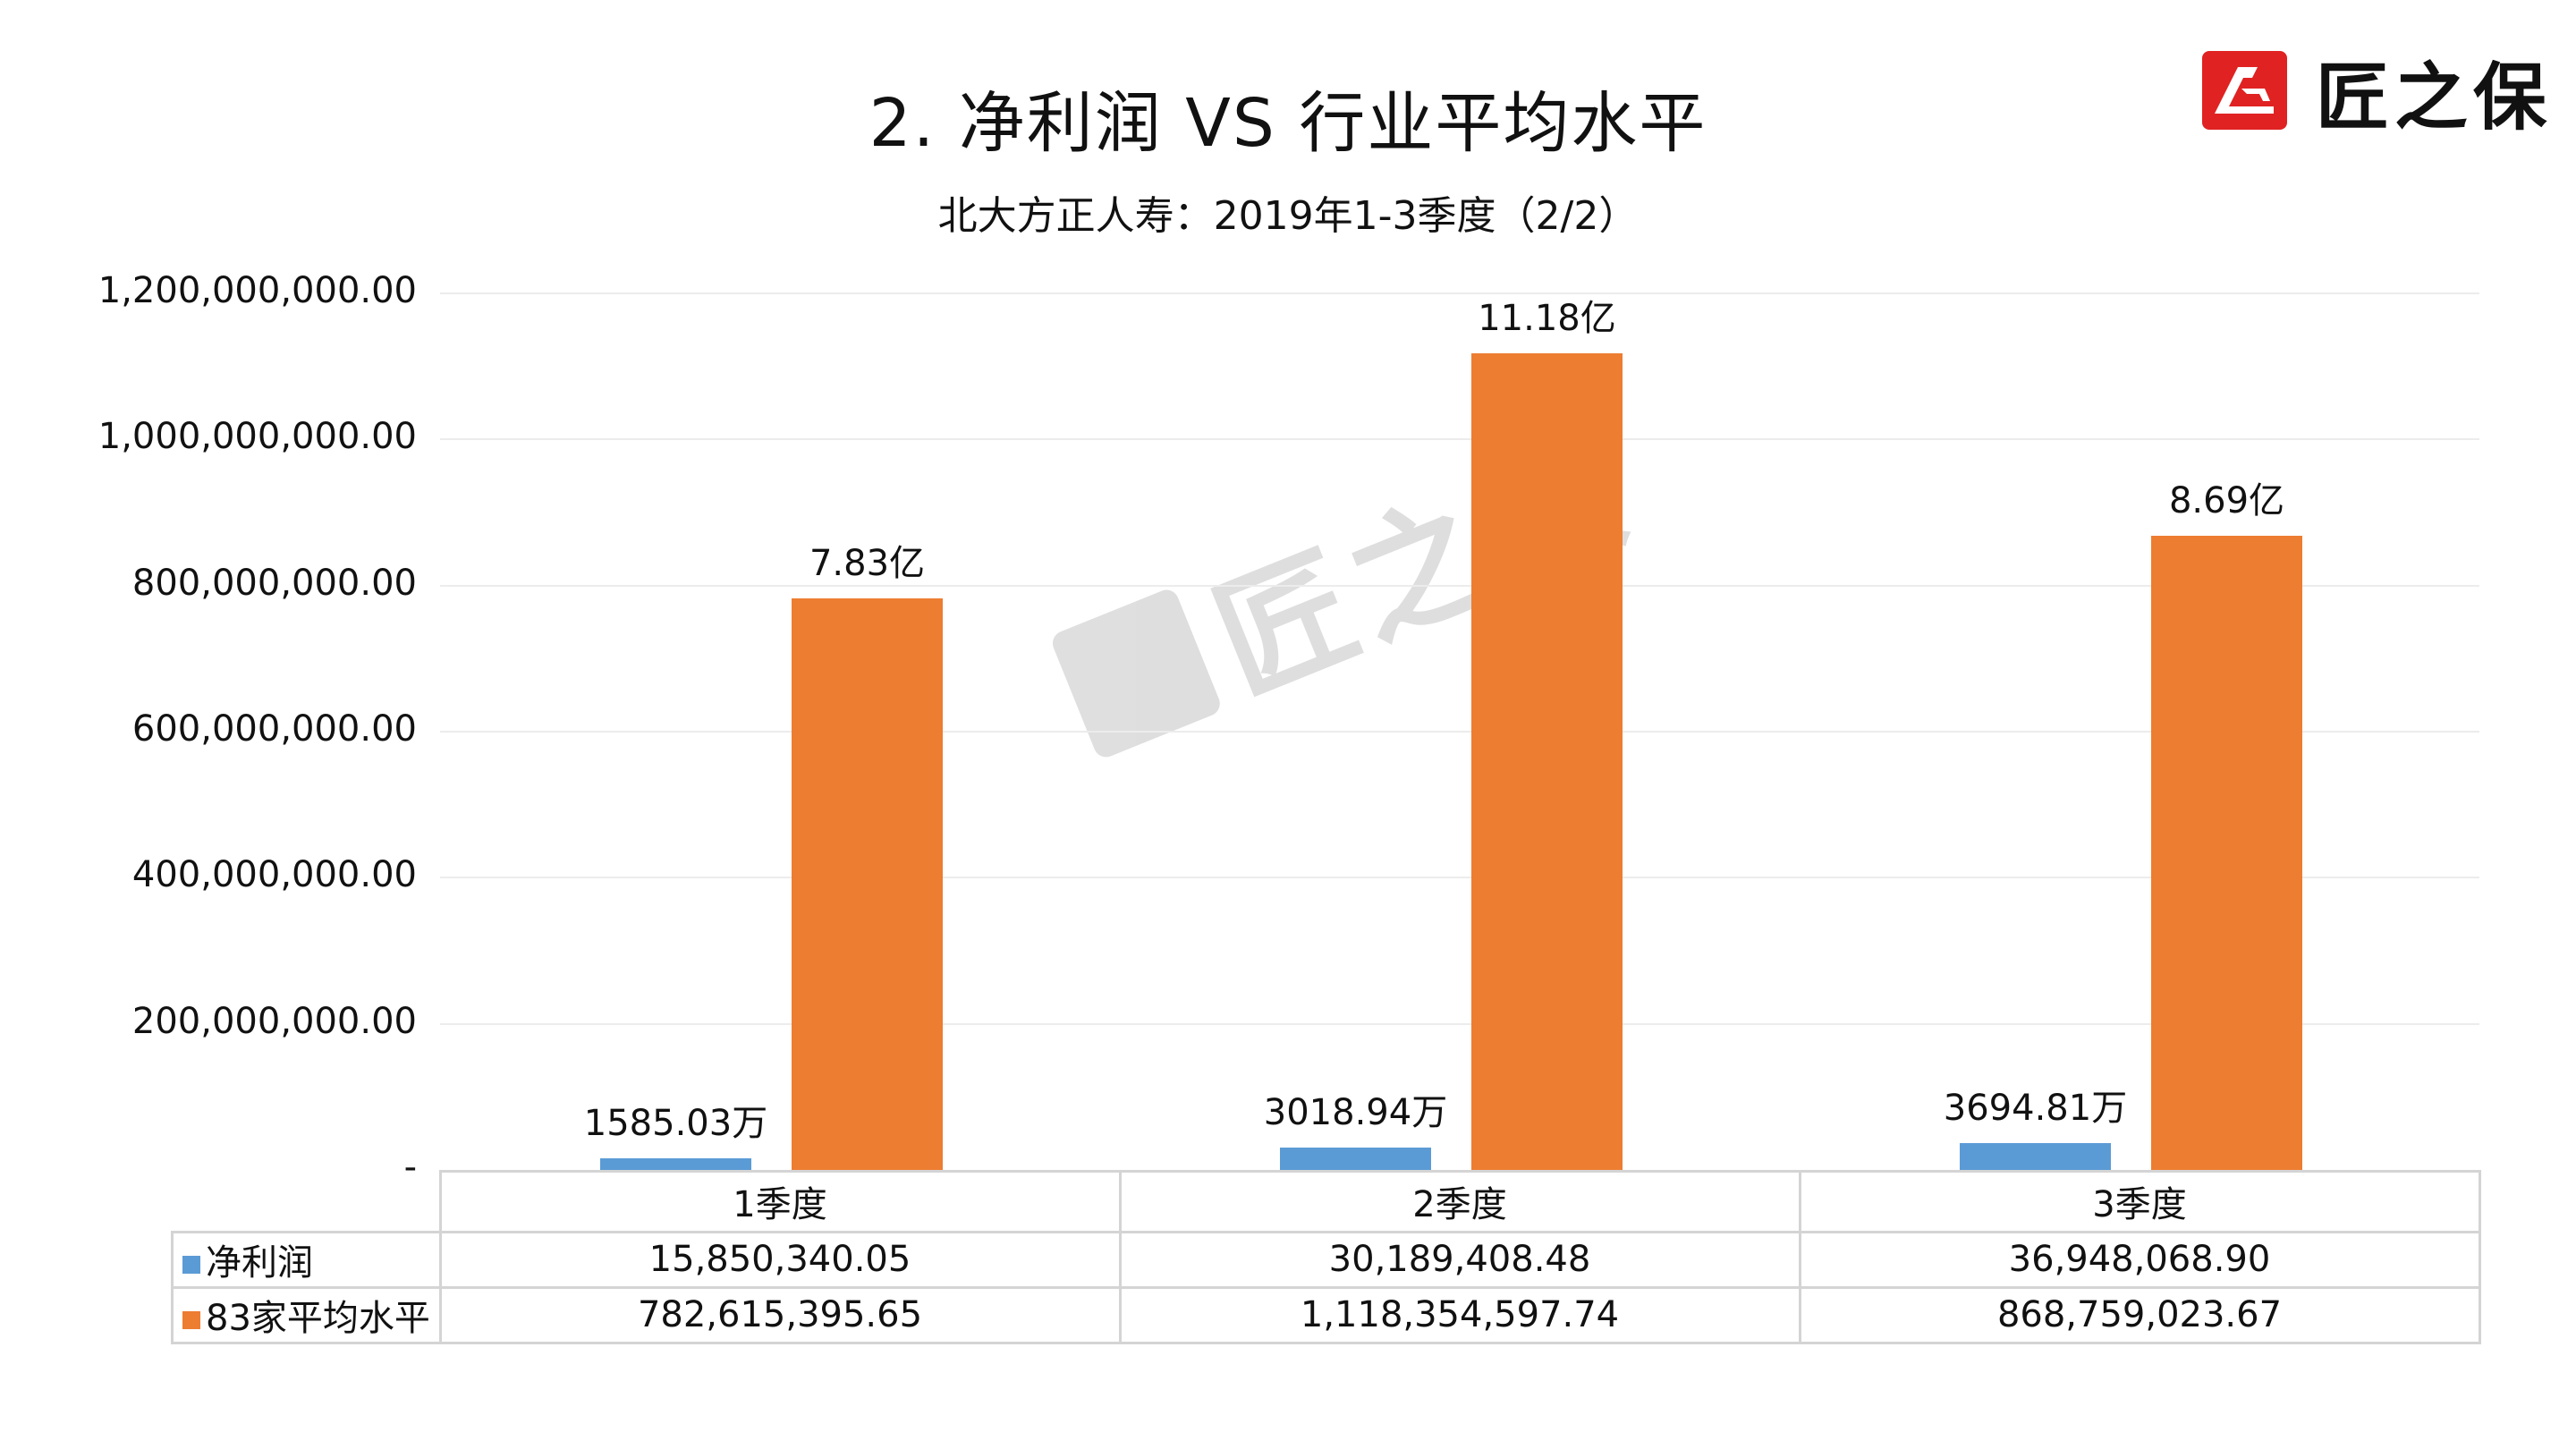 The image size is (2576, 1449). Describe the element at coordinates (274, 583) in the screenshot. I see `y-axis-tick-label: 800,000,000.00` at that location.